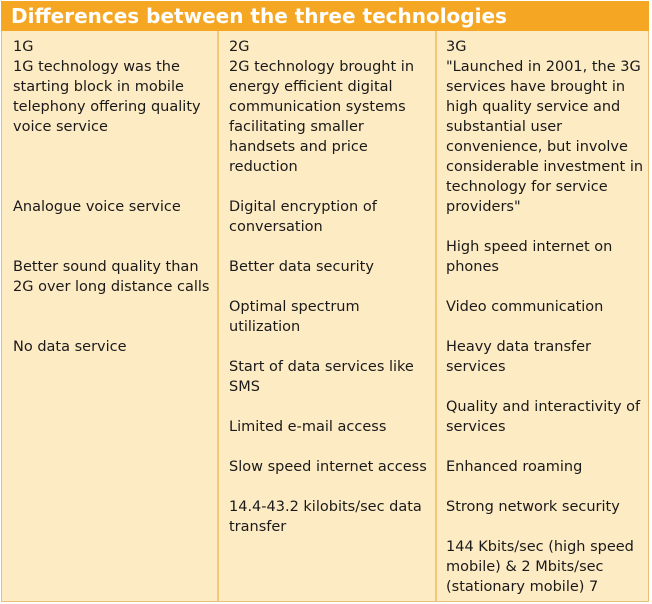 The width and height of the screenshot is (652, 604). I want to click on table-cell: Video communication, so click(525, 307).